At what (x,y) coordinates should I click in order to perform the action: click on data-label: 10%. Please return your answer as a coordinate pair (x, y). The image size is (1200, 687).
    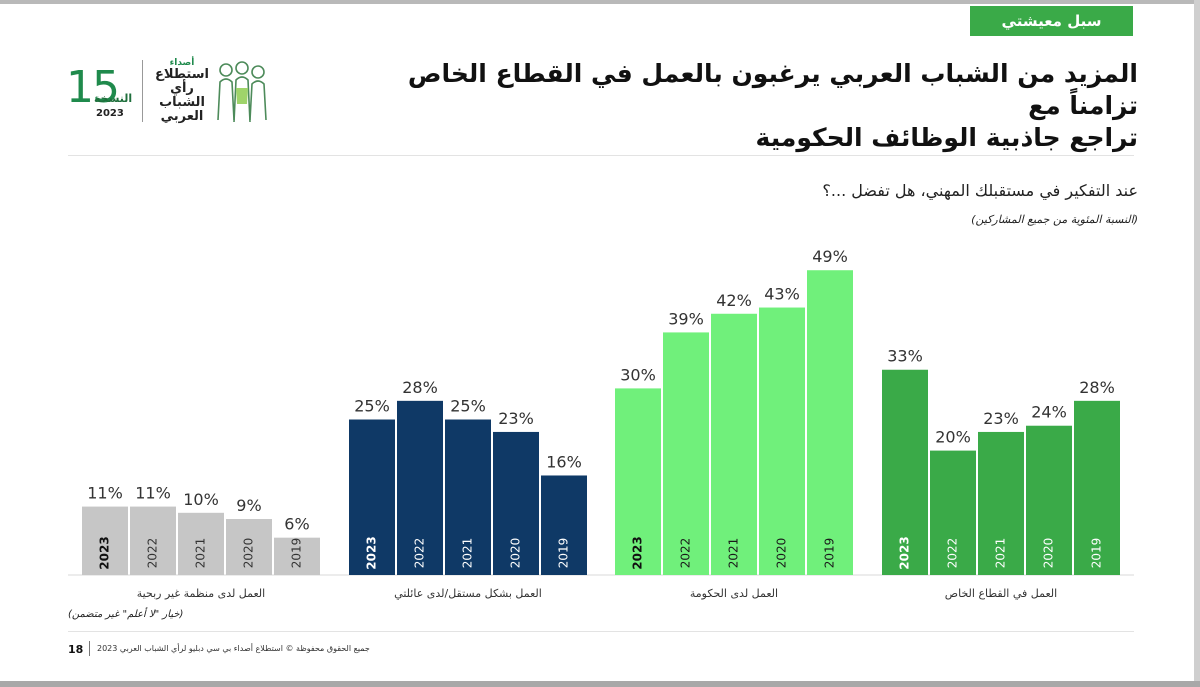
    Looking at the image, I should click on (201, 499).